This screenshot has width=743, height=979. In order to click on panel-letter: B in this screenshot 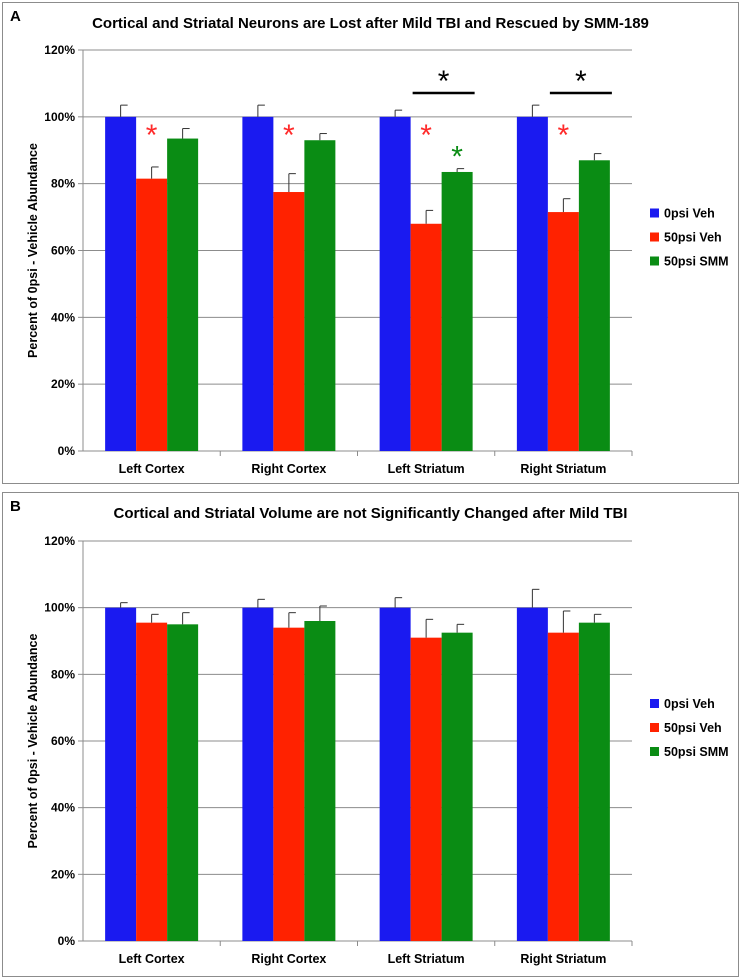, I will do `click(15, 506)`.